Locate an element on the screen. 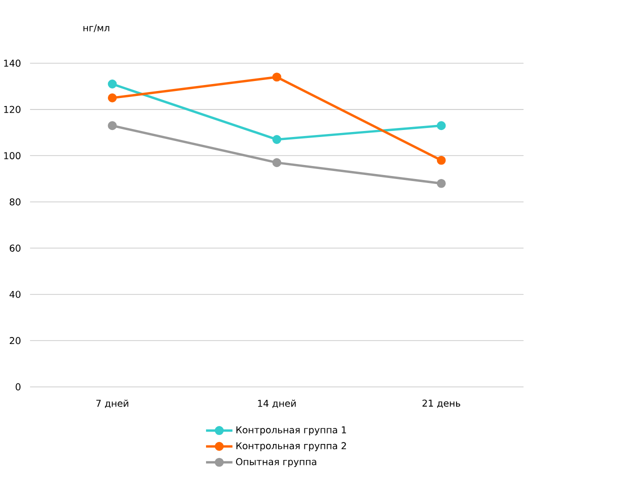 The image size is (619, 500). y-tick-label: 120 is located at coordinates (12, 109).